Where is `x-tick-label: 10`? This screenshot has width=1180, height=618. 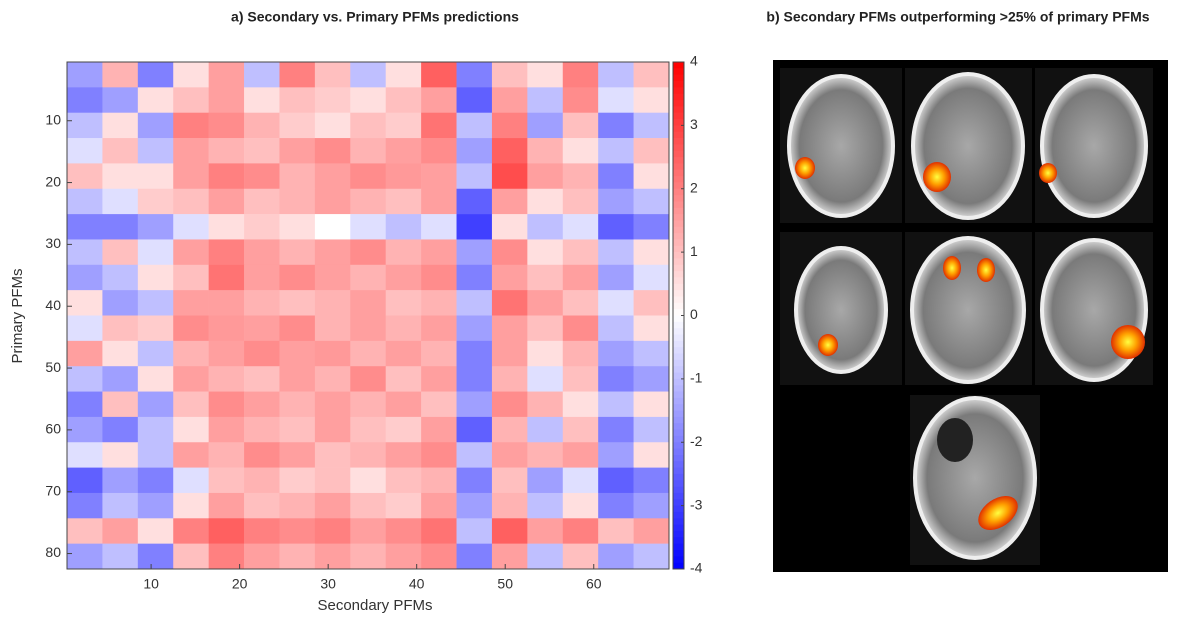
x-tick-label: 10 is located at coordinates (151, 584).